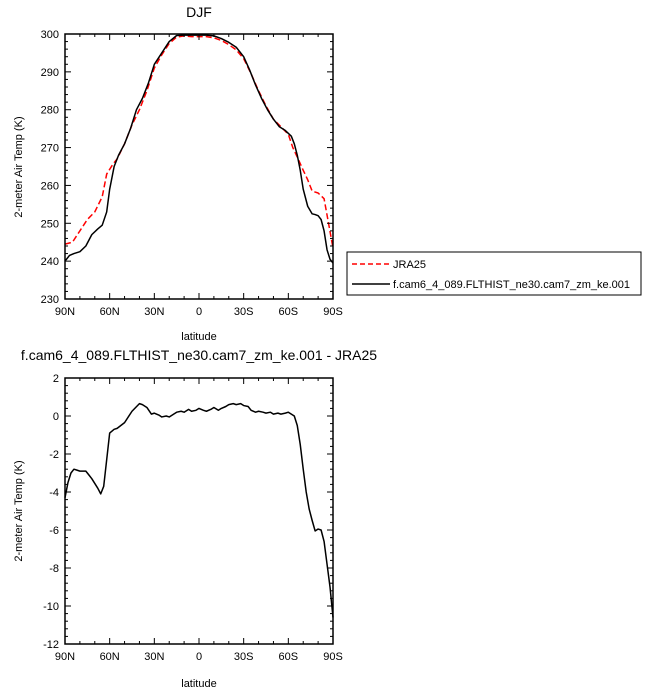 The width and height of the screenshot is (648, 692). I want to click on top-chart-title: DJF, so click(199, 12).